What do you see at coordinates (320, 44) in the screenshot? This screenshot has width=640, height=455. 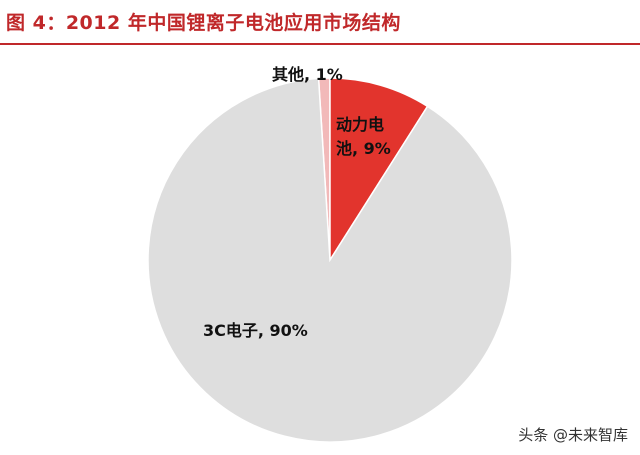 I see `title-rule` at bounding box center [320, 44].